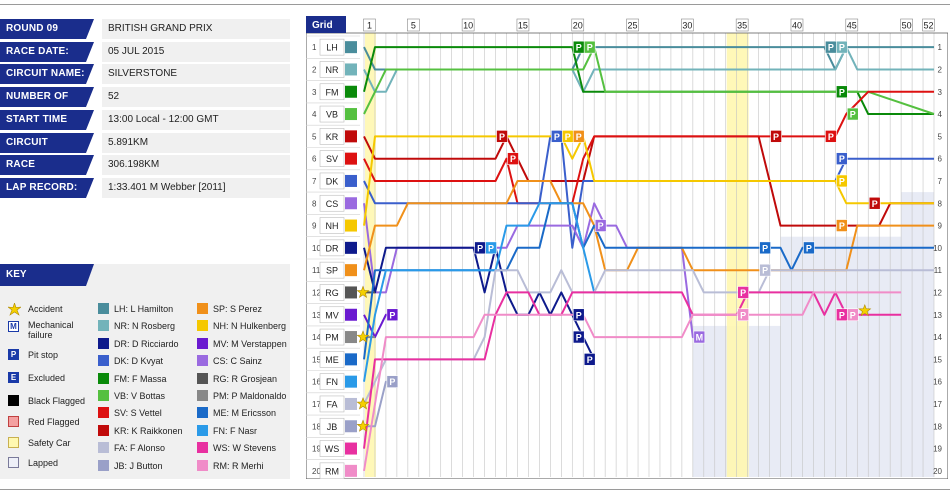 The image size is (950, 495). Describe the element at coordinates (332, 471) in the screenshot. I see `grid-code-label: RM` at that location.